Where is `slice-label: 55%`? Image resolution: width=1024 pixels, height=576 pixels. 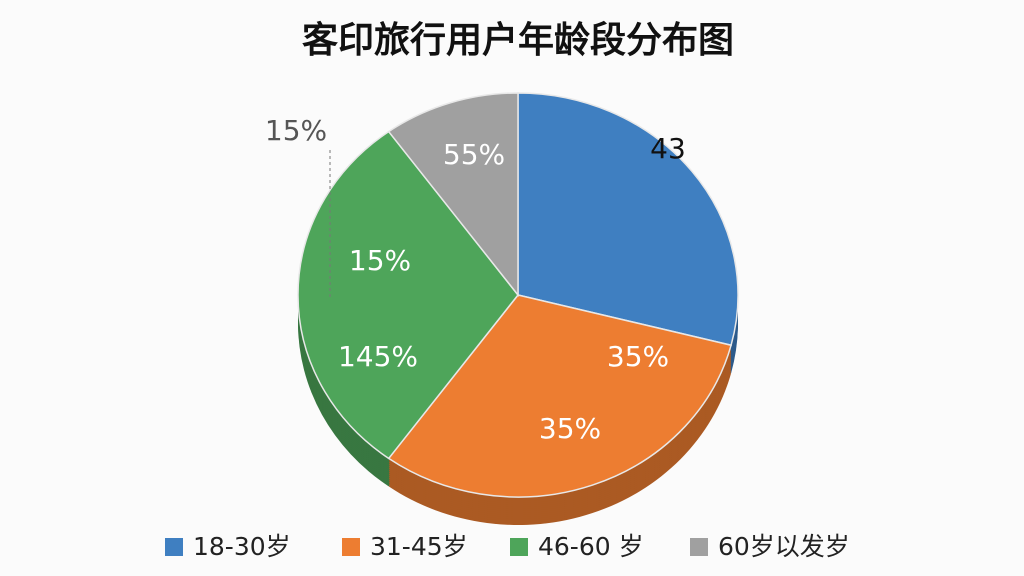
slice-label: 55% is located at coordinates (474, 154).